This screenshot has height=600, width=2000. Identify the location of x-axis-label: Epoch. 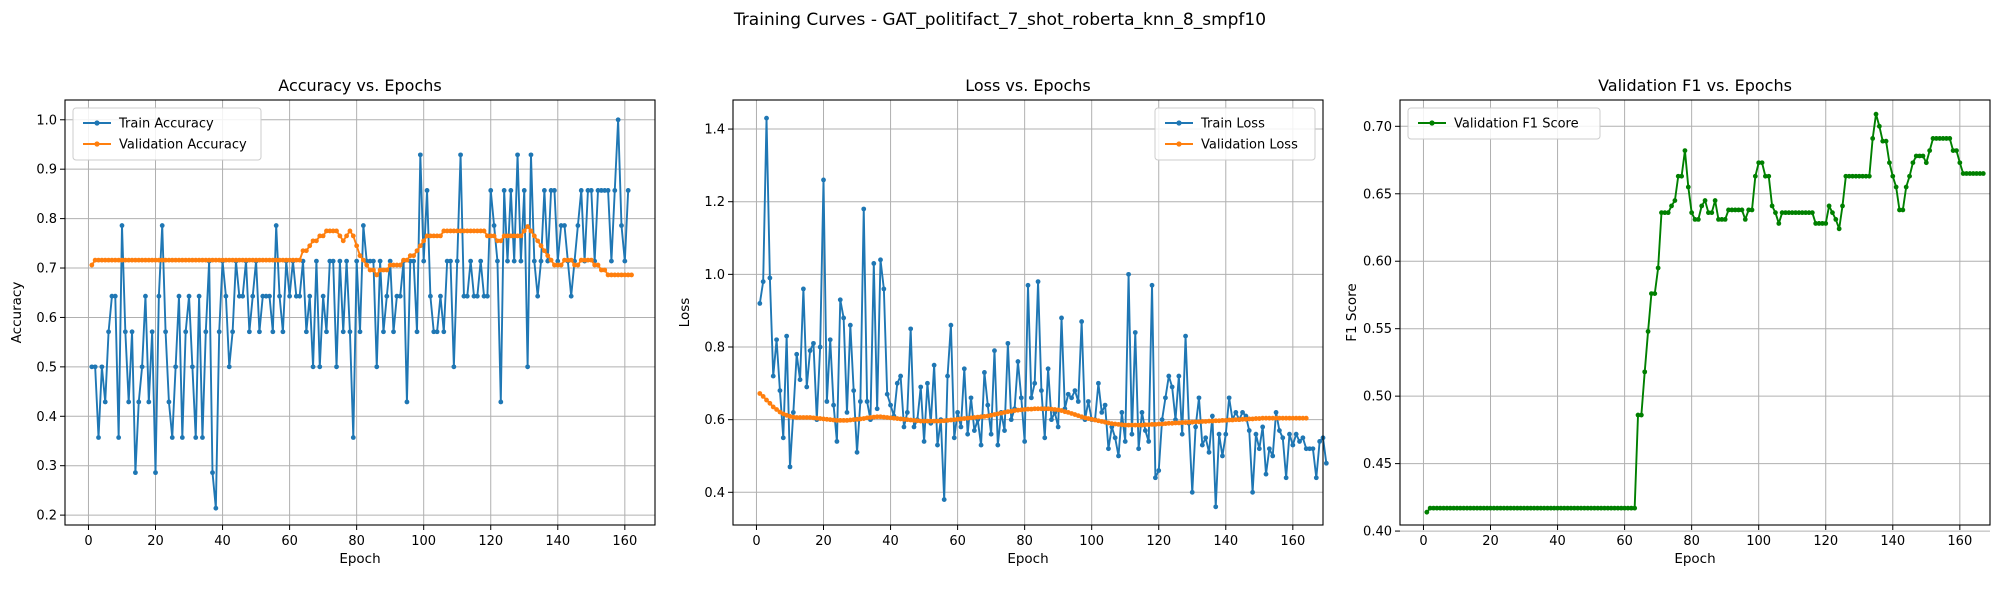
(1027, 559).